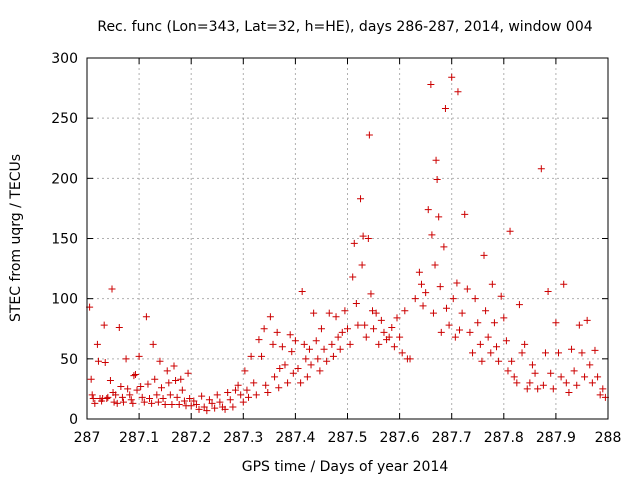 The width and height of the screenshot is (640, 480). I want to click on y-tick-label: 150, so click(64, 240).